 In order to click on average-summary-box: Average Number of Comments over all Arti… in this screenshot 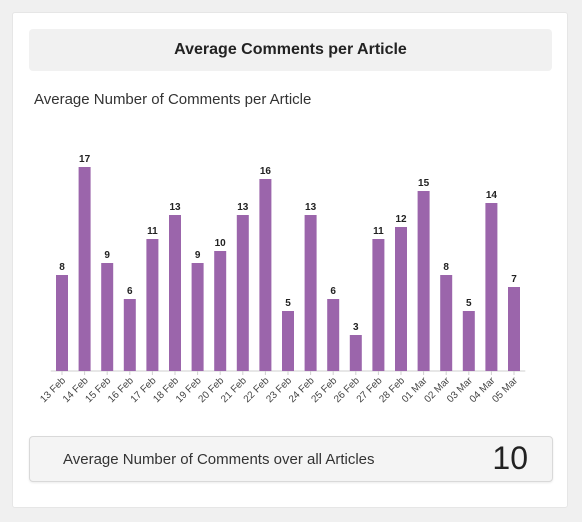, I will do `click(291, 459)`.